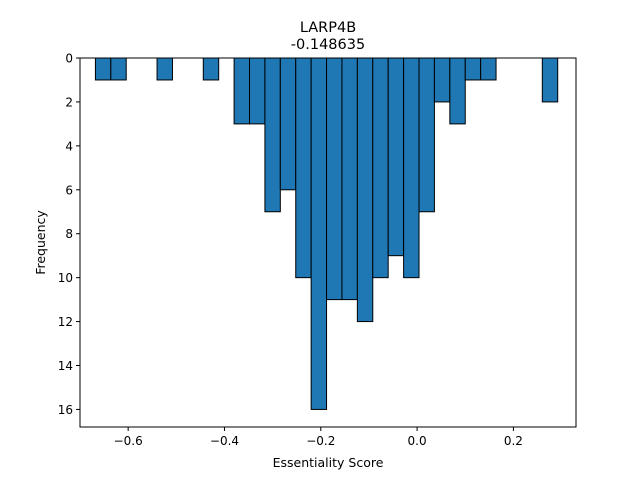 This screenshot has height=480, width=640. What do you see at coordinates (328, 28) in the screenshot?
I see `chart-title: LARP4B` at bounding box center [328, 28].